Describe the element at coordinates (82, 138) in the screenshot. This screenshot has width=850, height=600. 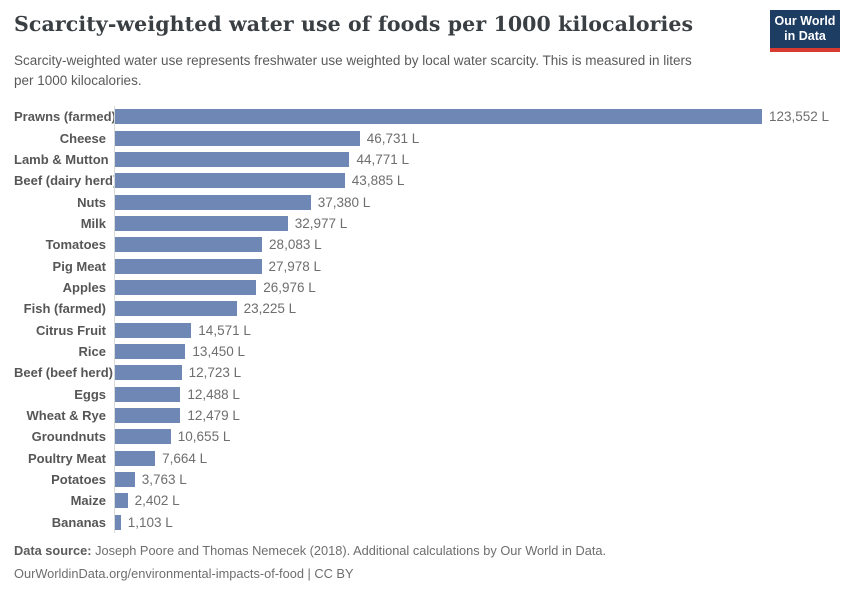
I see `category-label: Cheese` at that location.